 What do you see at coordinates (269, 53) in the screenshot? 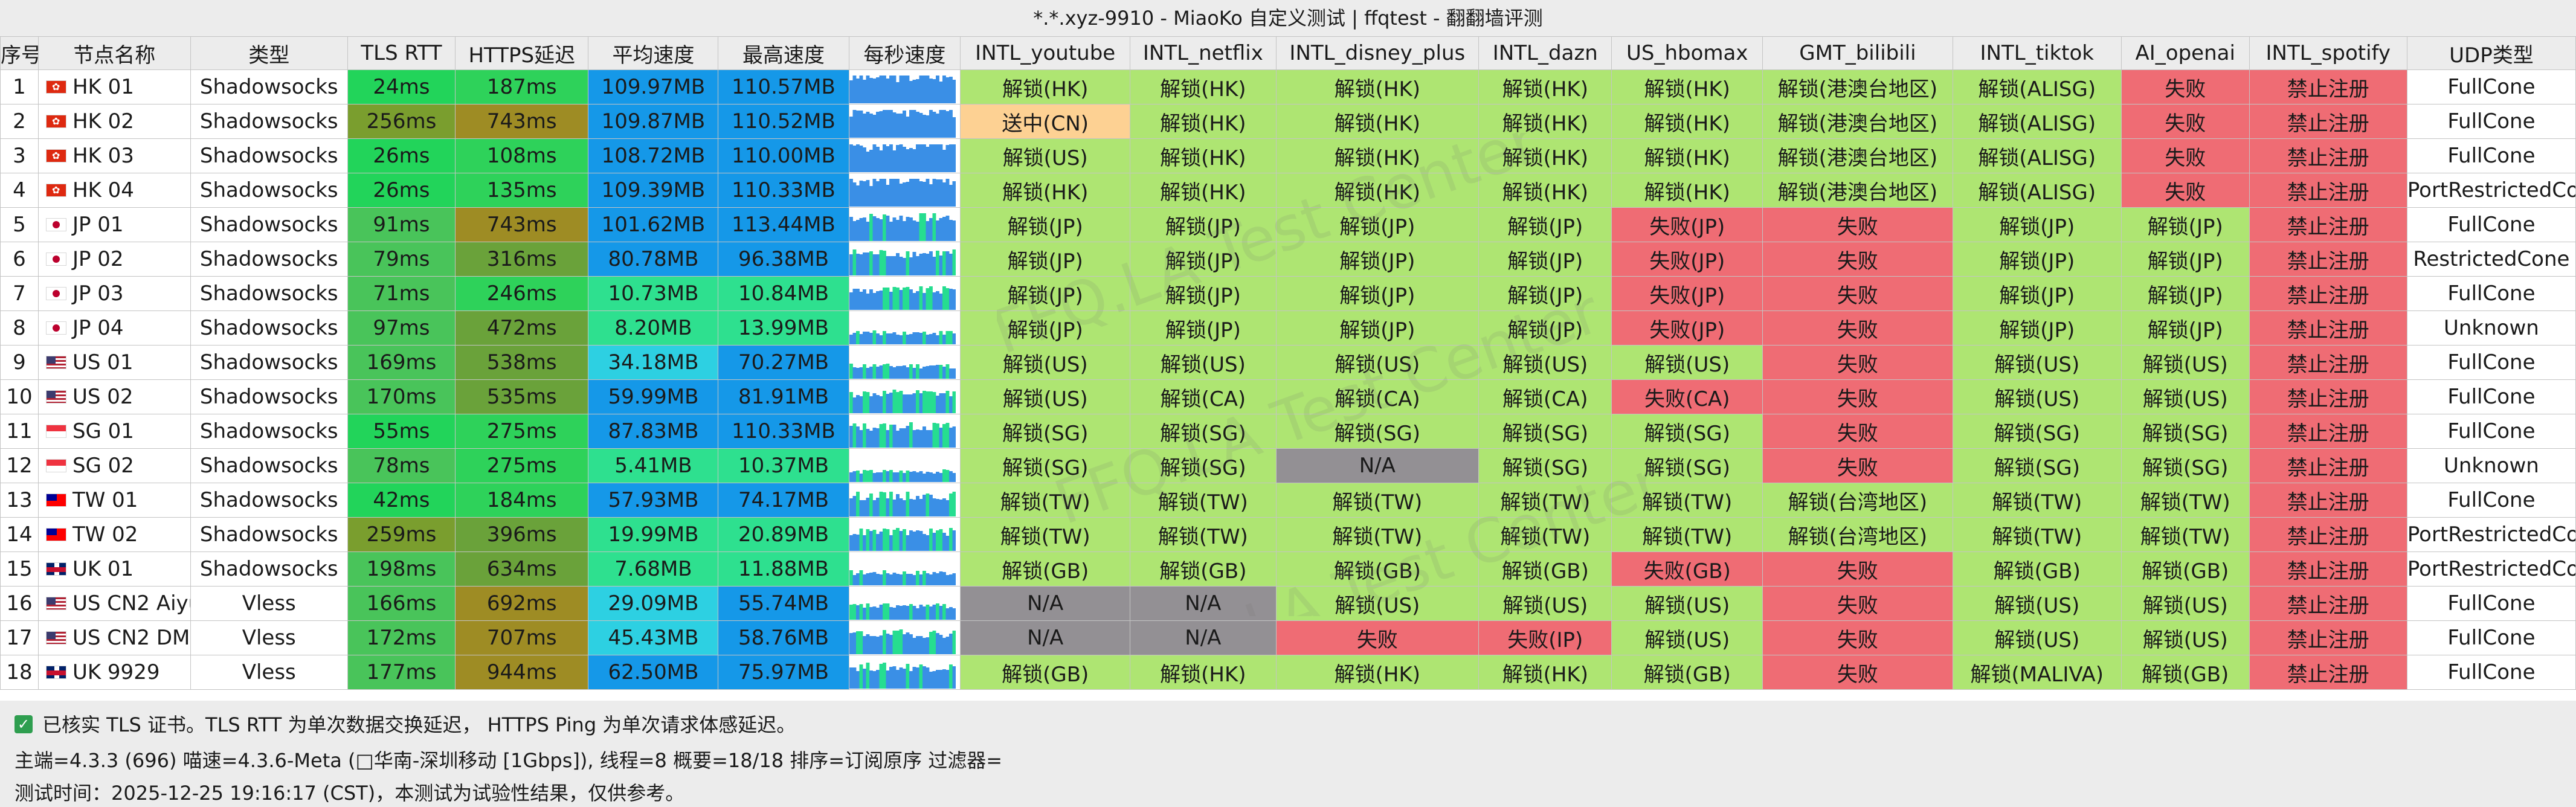
I see `column-header-type: 类型` at bounding box center [269, 53].